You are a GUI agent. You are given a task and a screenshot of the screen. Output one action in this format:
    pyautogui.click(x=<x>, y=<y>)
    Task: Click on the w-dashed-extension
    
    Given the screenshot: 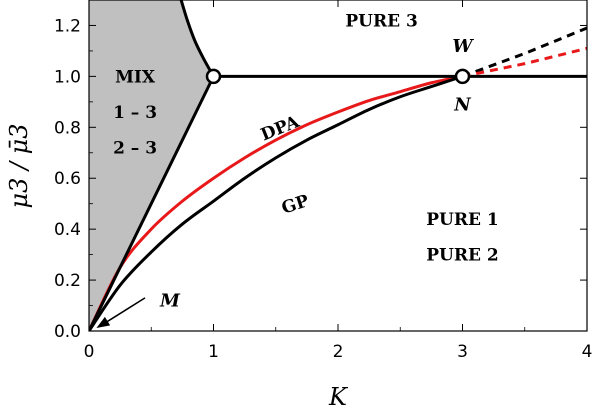 What is the action you would take?
    pyautogui.click(x=524, y=52)
    